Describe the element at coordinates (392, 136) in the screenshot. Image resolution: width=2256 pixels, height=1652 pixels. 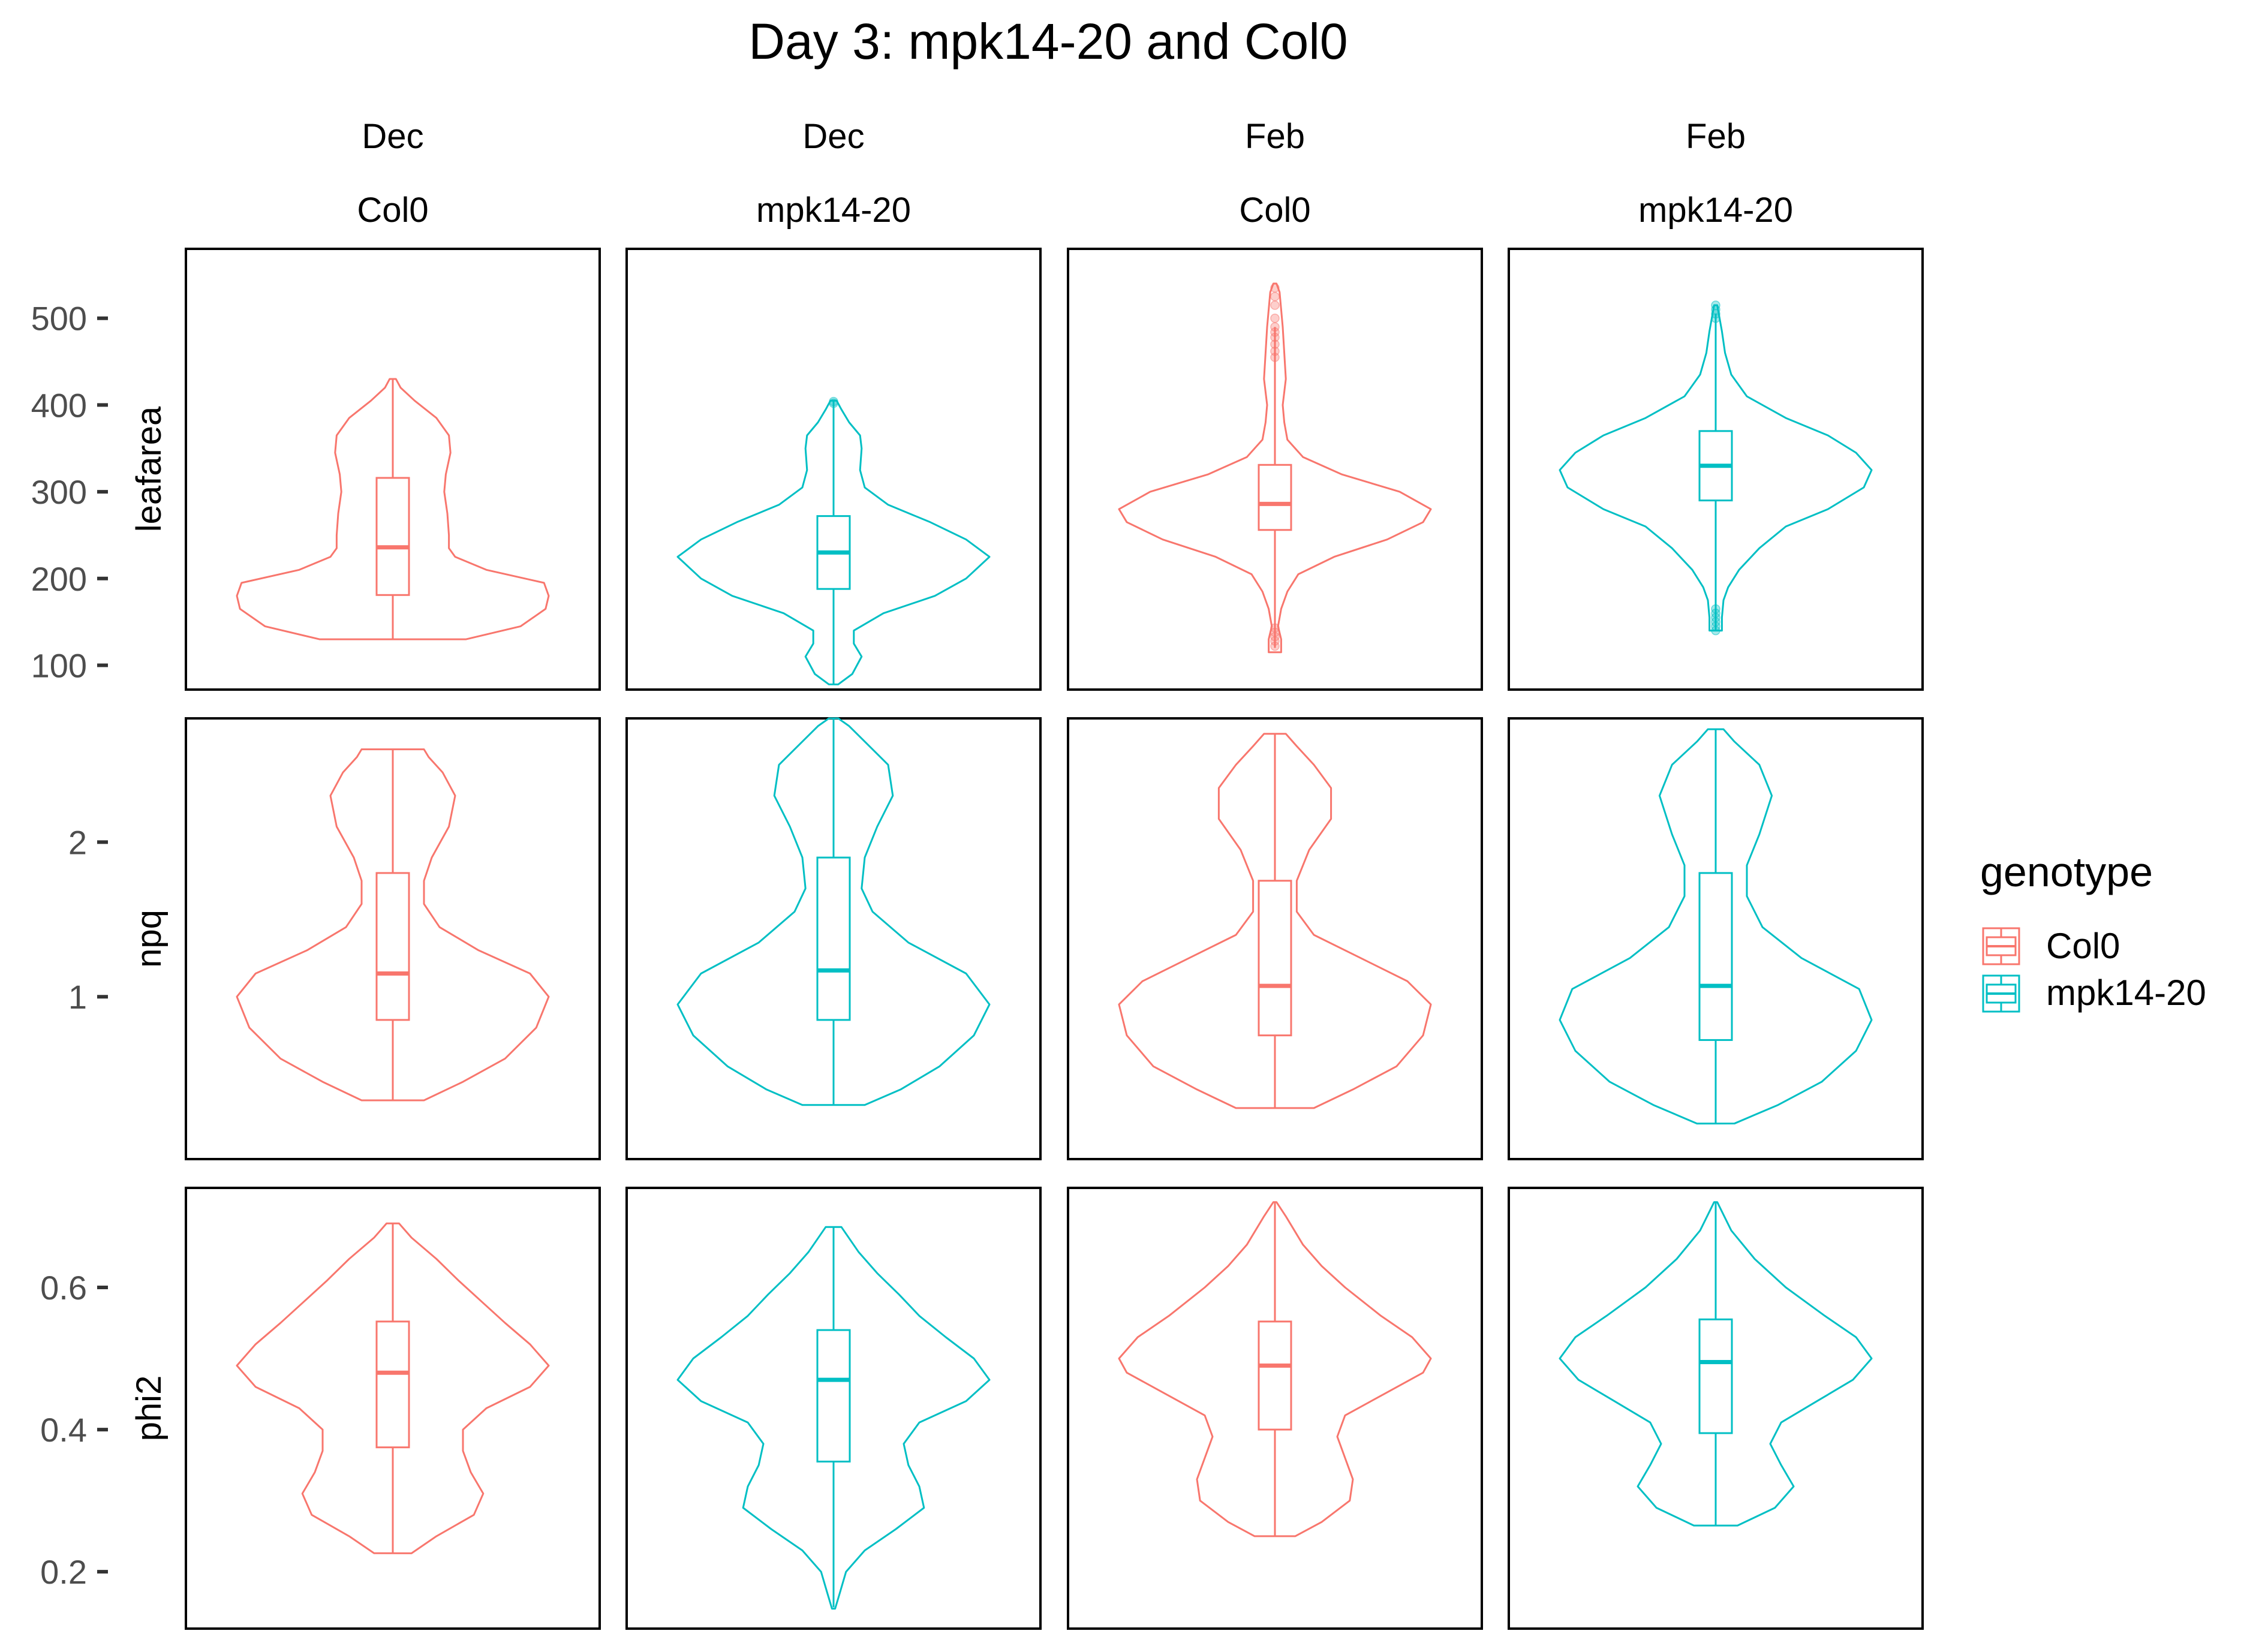
I see `facet-label-month-0: Dec` at that location.